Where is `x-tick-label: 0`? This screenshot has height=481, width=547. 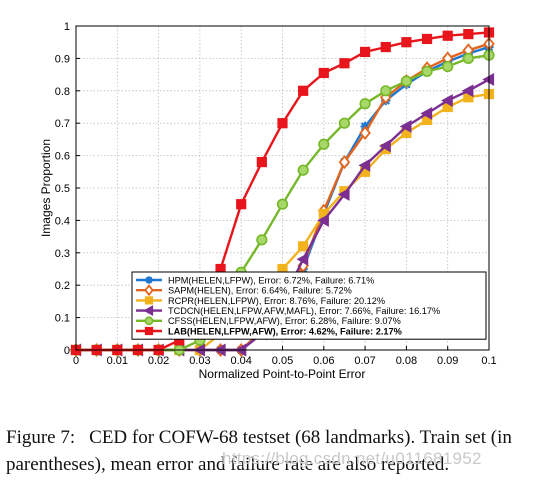
x-tick-label: 0 is located at coordinates (76, 361).